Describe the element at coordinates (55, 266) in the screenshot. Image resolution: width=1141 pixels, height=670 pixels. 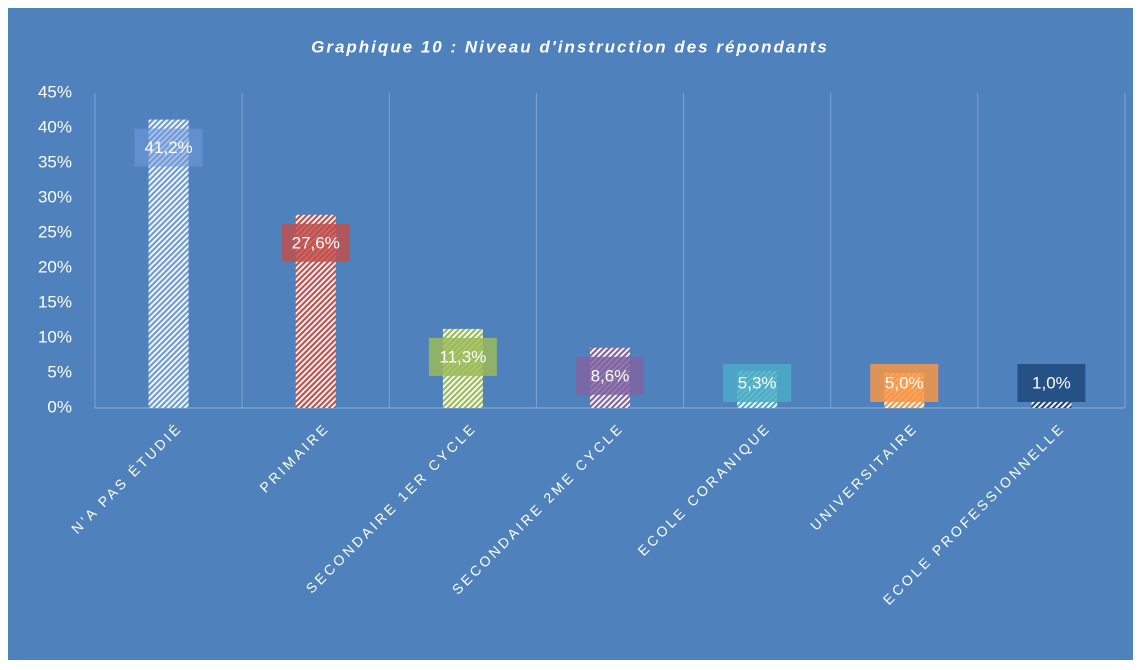
I see `y-tick-label: 20%` at that location.